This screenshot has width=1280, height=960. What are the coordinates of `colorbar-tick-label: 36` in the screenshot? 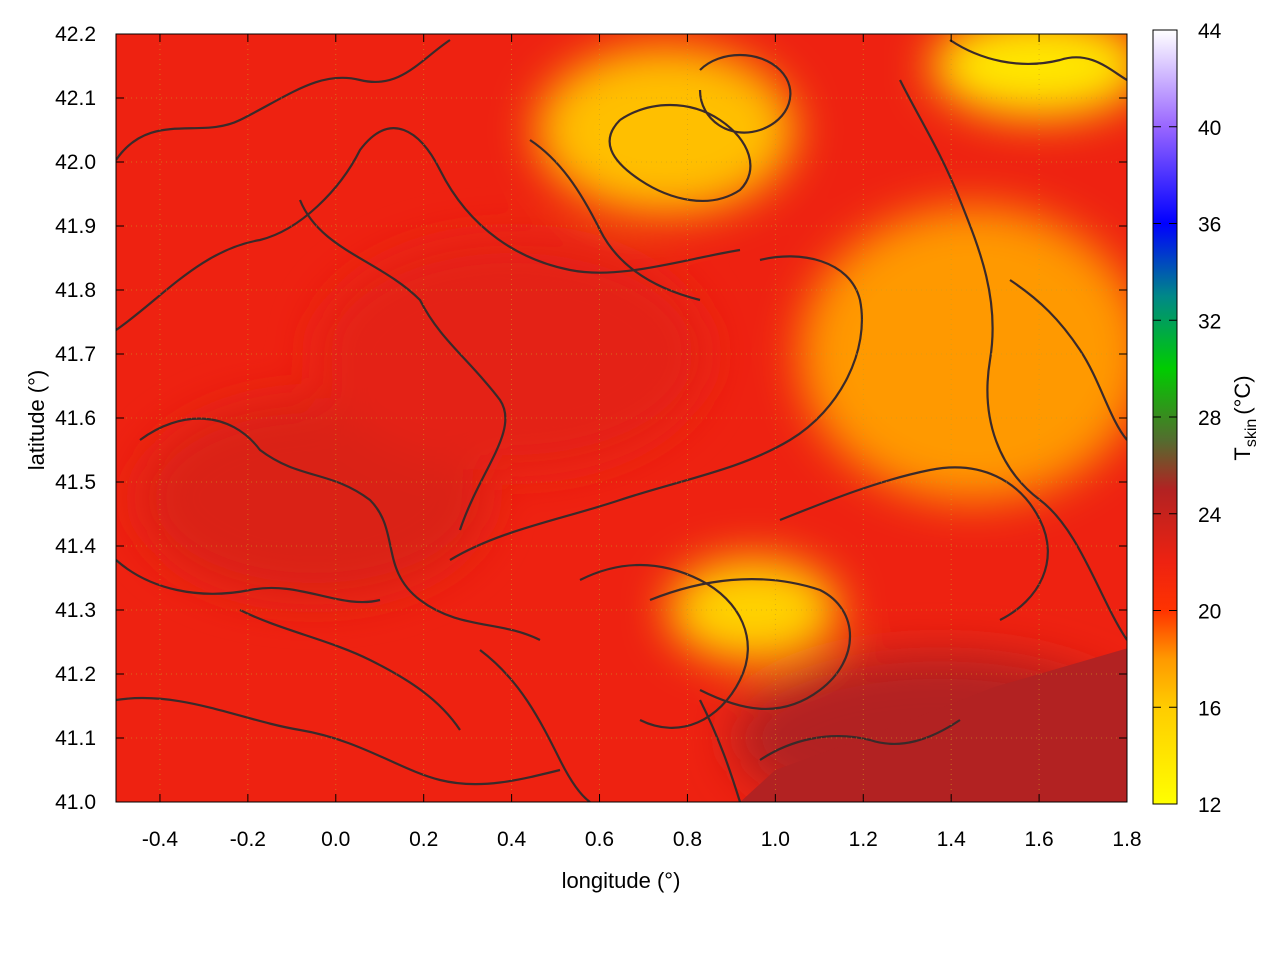 It's located at (1209, 225).